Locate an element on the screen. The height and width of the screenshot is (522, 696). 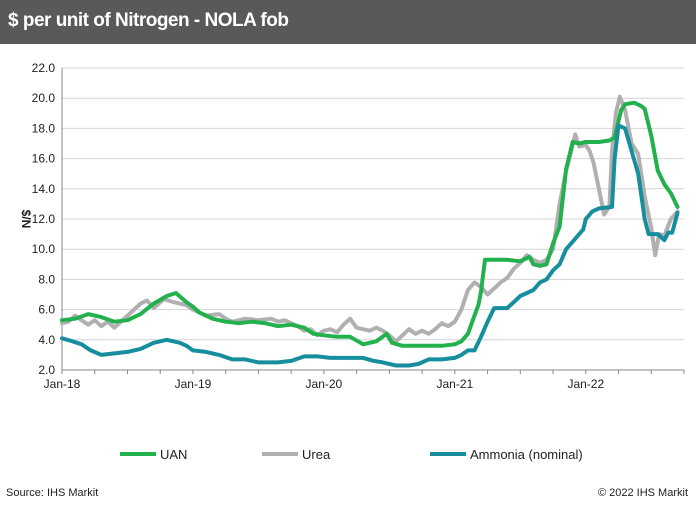
y-tick-label: 18.0 is located at coordinates (44, 128).